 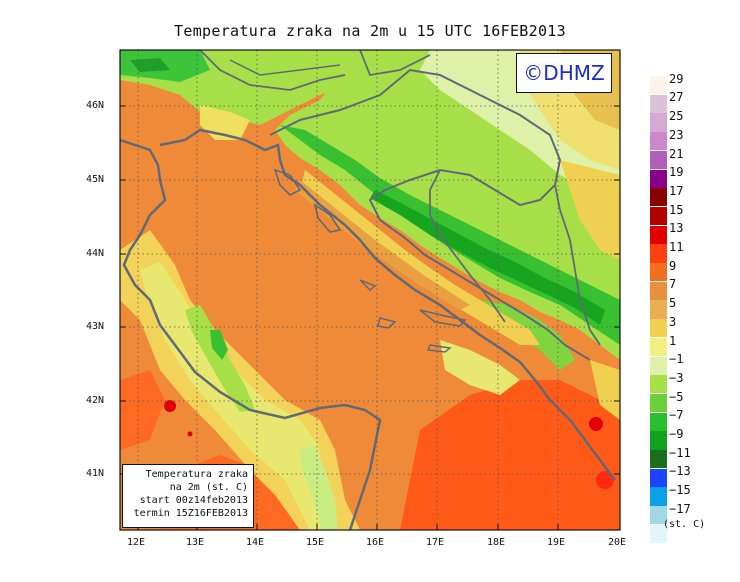 I want to click on south-sea-warm, so click(x=510, y=455).